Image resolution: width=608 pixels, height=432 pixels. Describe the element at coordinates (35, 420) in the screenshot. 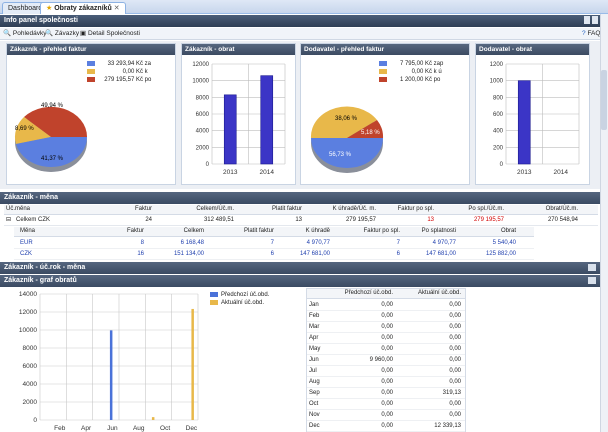

I see `y-tick-label: 0` at that location.